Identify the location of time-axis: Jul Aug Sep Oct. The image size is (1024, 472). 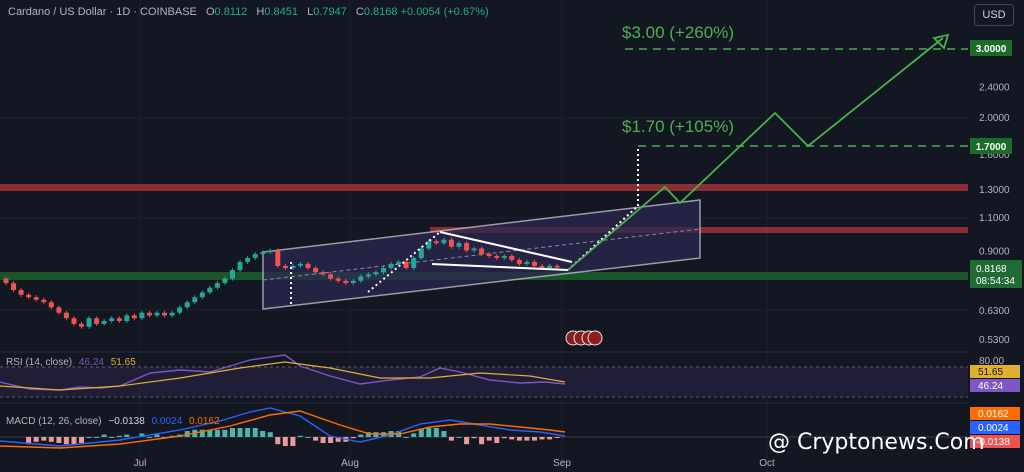
(454, 463).